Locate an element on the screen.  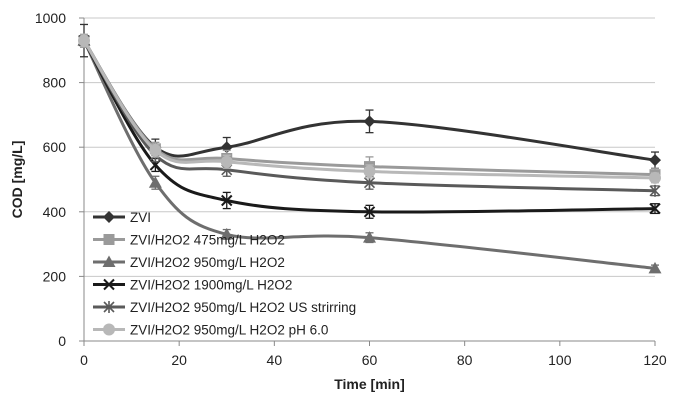
legend-item: ZVI/H2O2 1900mg/L H2O2 is located at coordinates (192, 285).